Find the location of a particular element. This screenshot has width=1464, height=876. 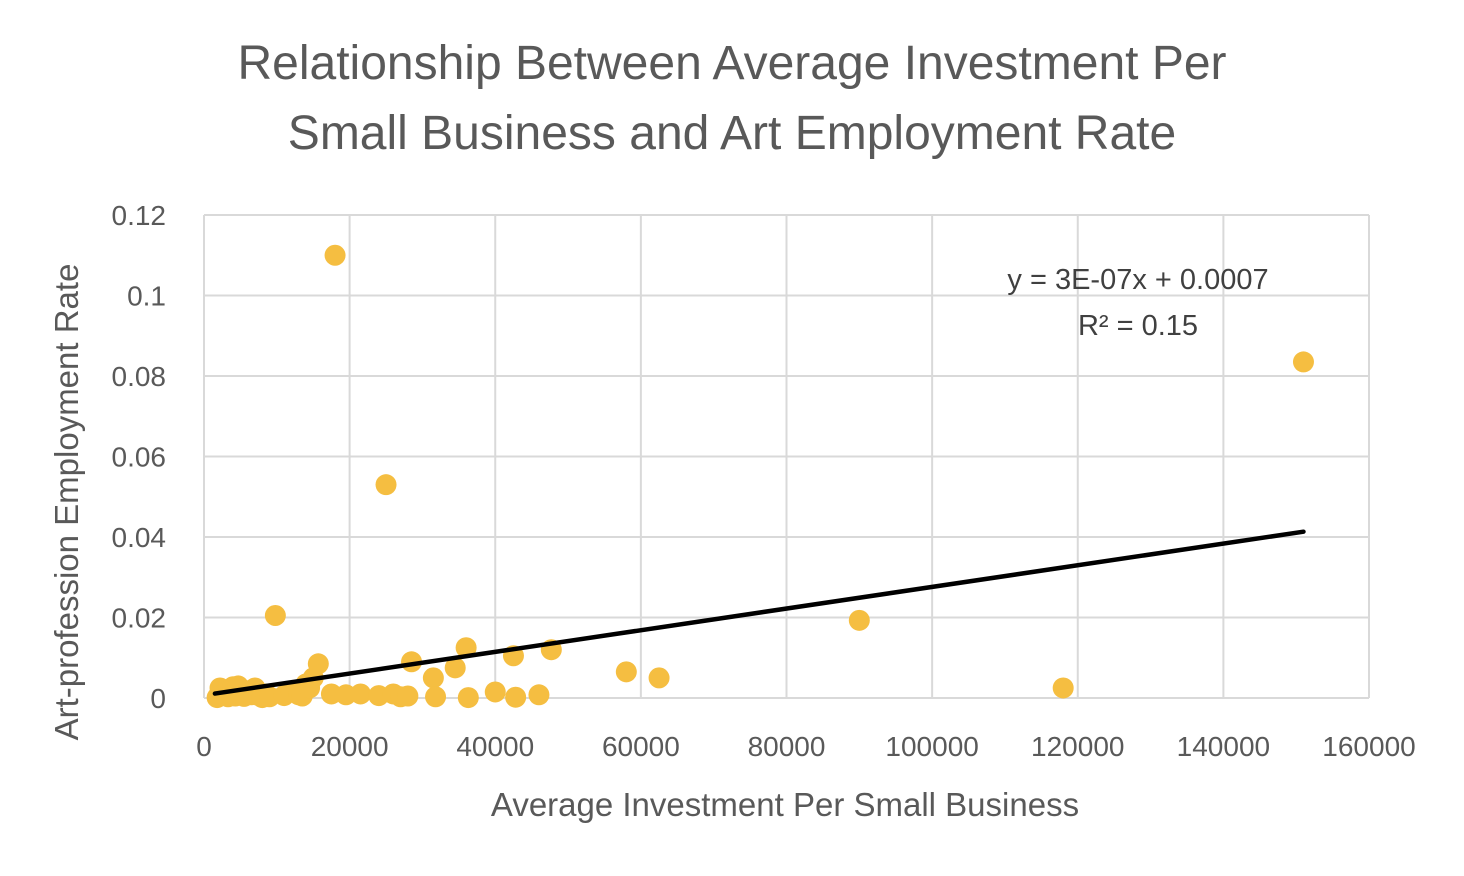

trendline-group is located at coordinates (759, 612).